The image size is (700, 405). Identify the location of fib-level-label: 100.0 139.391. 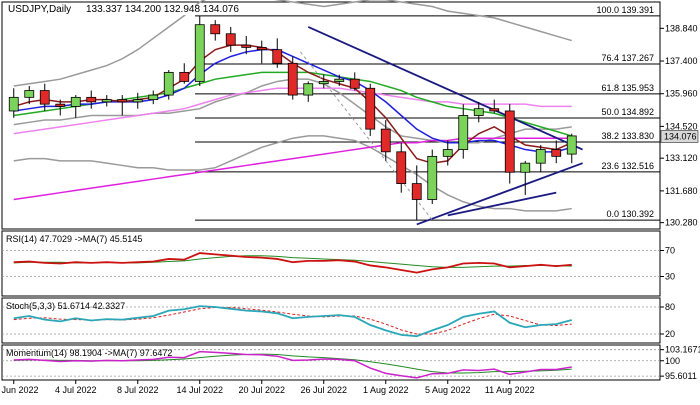
(625, 10).